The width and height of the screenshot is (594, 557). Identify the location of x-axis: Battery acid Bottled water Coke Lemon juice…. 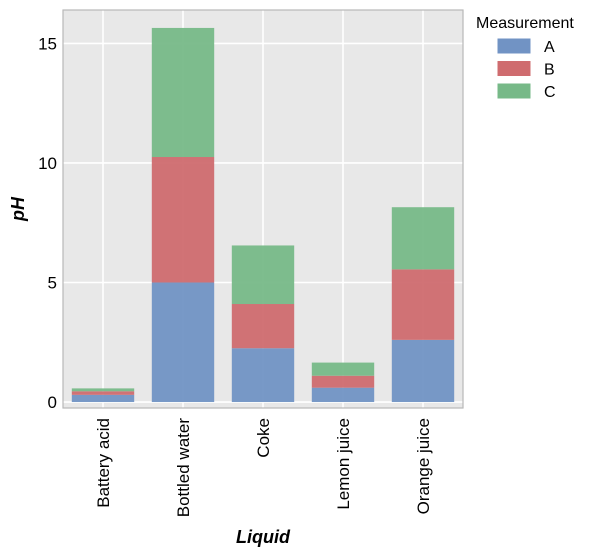
(263, 468).